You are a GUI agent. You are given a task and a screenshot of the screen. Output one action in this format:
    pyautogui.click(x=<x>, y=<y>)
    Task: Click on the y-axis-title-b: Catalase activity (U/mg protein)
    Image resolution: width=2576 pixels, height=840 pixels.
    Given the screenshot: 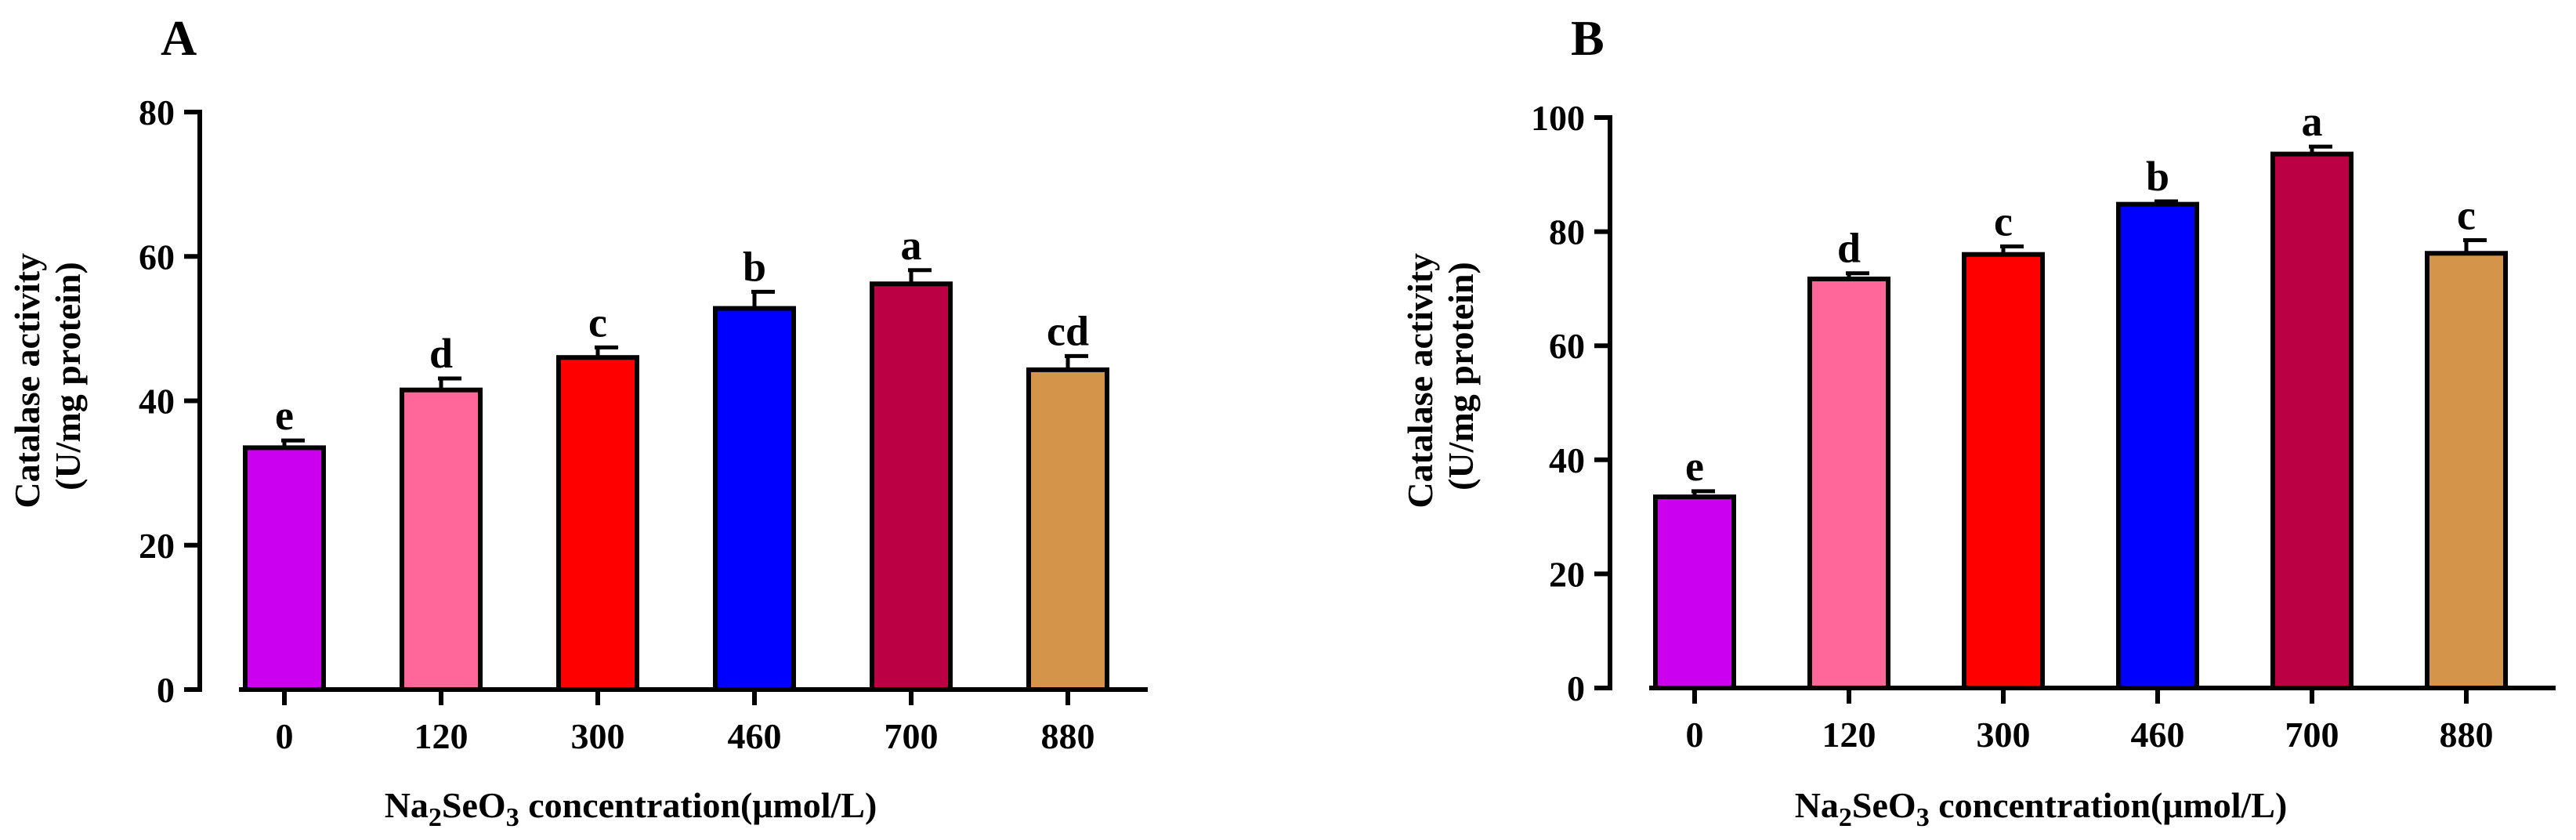 What is the action you would take?
    pyautogui.click(x=1440, y=376)
    